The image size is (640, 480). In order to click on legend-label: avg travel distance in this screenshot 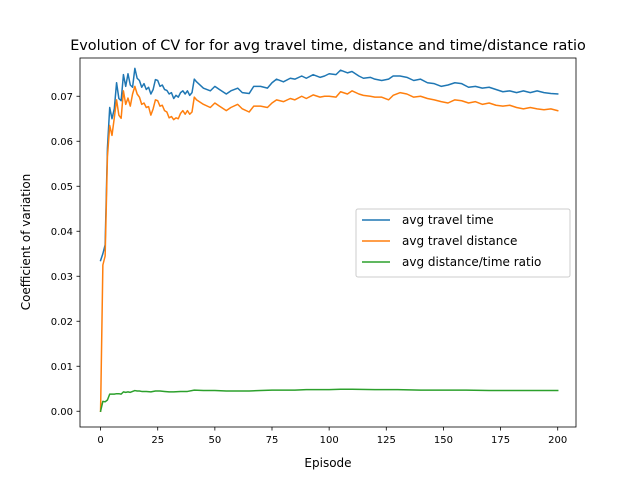, I will do `click(459, 241)`.